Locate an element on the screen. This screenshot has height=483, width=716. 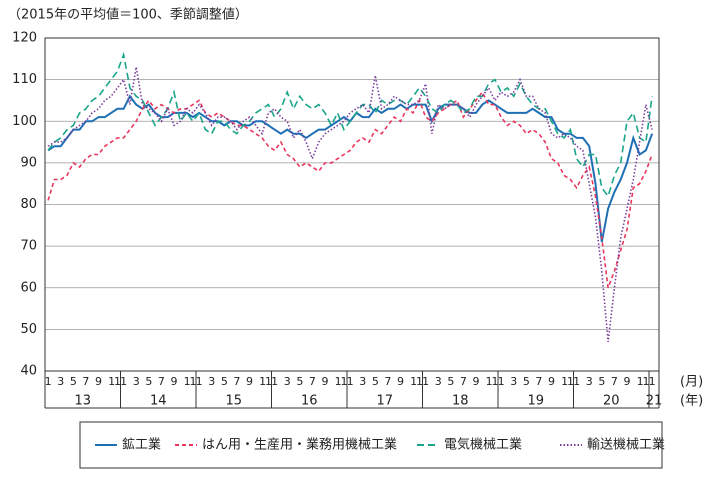
year-label: 20 is located at coordinates (611, 401).